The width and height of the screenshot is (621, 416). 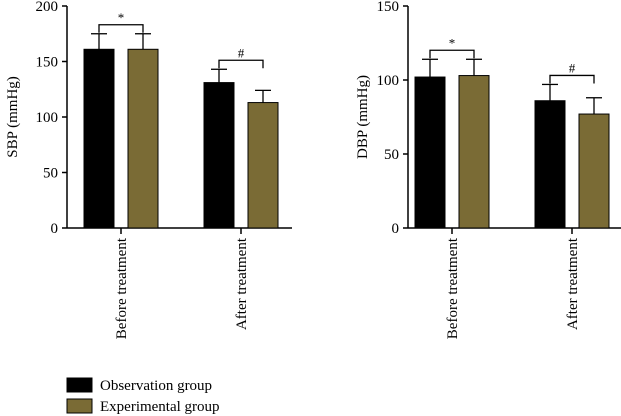 I want to click on legend-label-experimental: Experimental group, so click(x=160, y=407).